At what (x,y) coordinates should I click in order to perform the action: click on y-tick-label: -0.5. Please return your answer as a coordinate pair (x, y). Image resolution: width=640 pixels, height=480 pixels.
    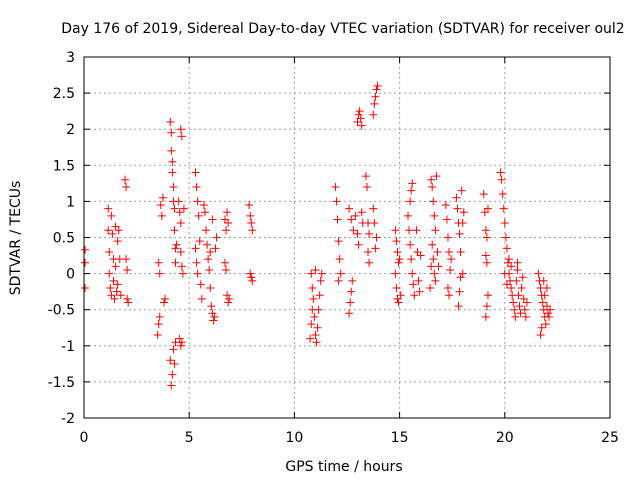
    Looking at the image, I should click on (61, 311).